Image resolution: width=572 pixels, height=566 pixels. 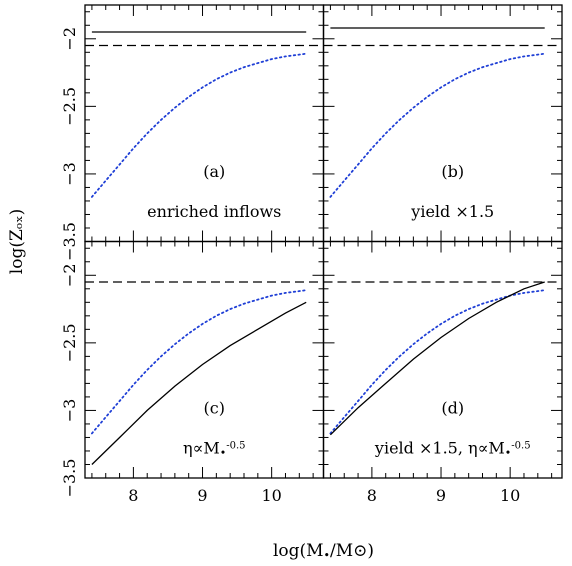 I want to click on panel-label: (a), so click(x=214, y=171).